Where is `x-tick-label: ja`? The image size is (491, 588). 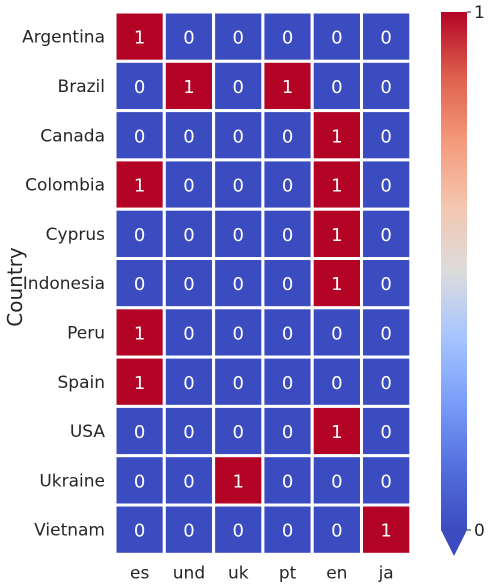
x-tick-label: ja is located at coordinates (386, 573).